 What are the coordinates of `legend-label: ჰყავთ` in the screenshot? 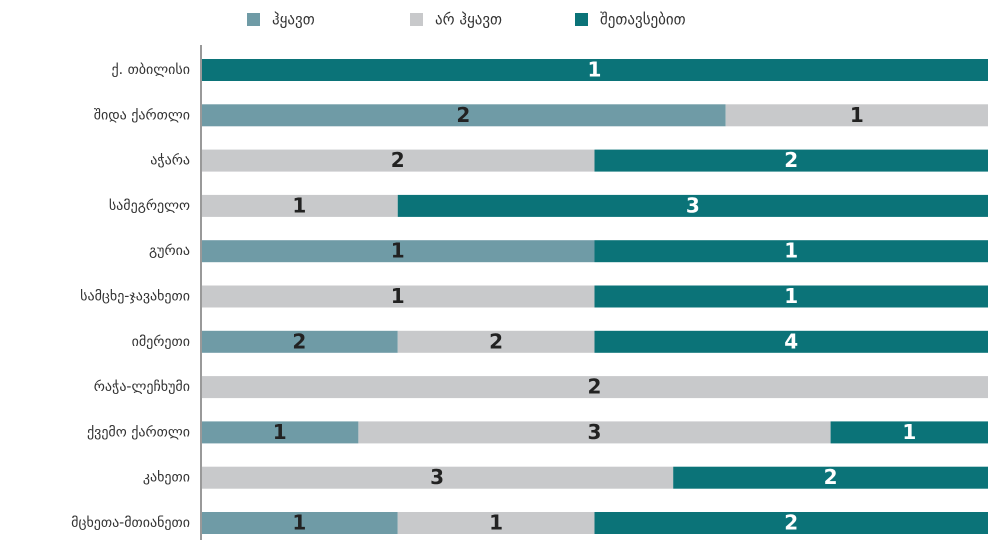 It's located at (293, 20).